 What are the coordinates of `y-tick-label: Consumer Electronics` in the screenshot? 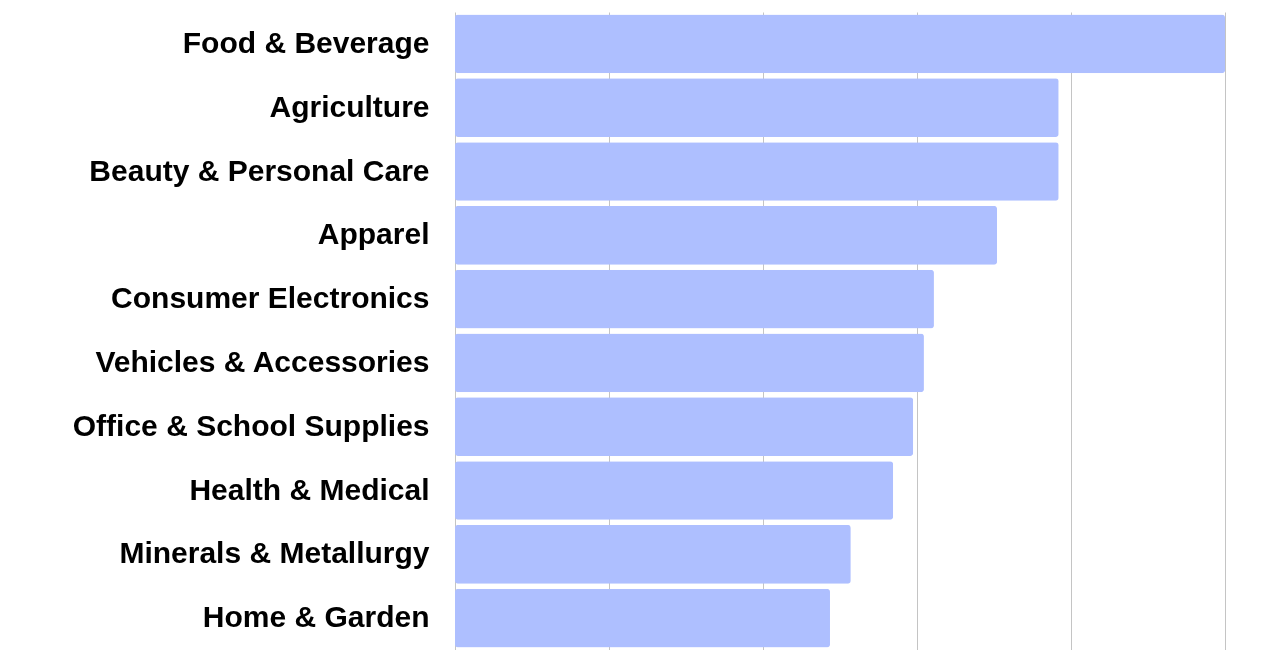 It's located at (270, 298).